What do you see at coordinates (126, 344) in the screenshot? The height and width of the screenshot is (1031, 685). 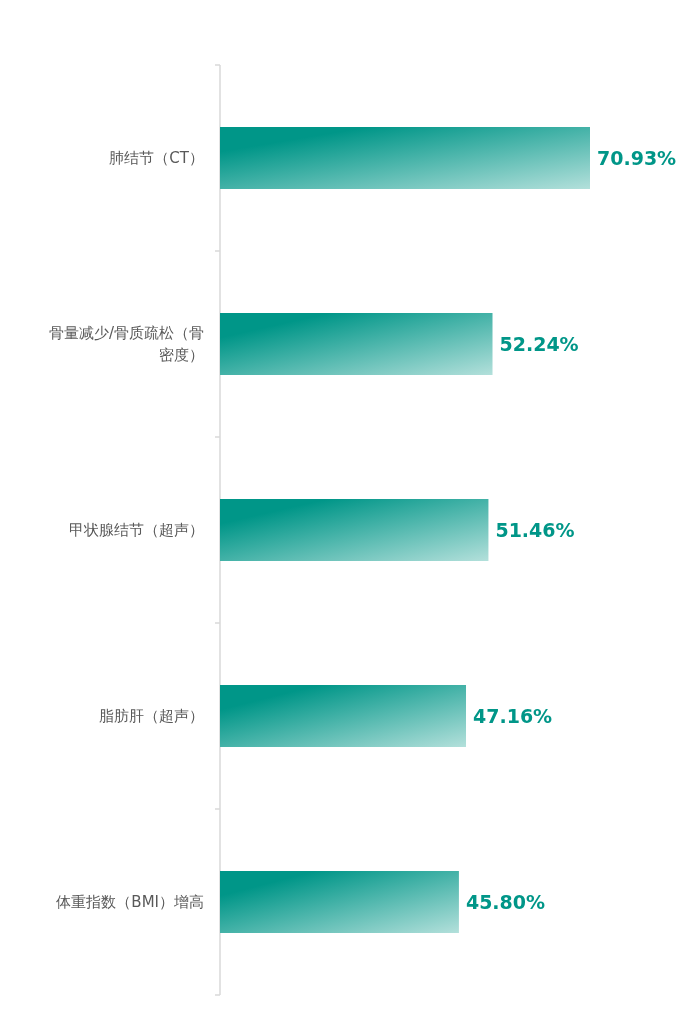 I see `y-tick-label: 骨量减少/骨质疏松（骨密度）` at bounding box center [126, 344].